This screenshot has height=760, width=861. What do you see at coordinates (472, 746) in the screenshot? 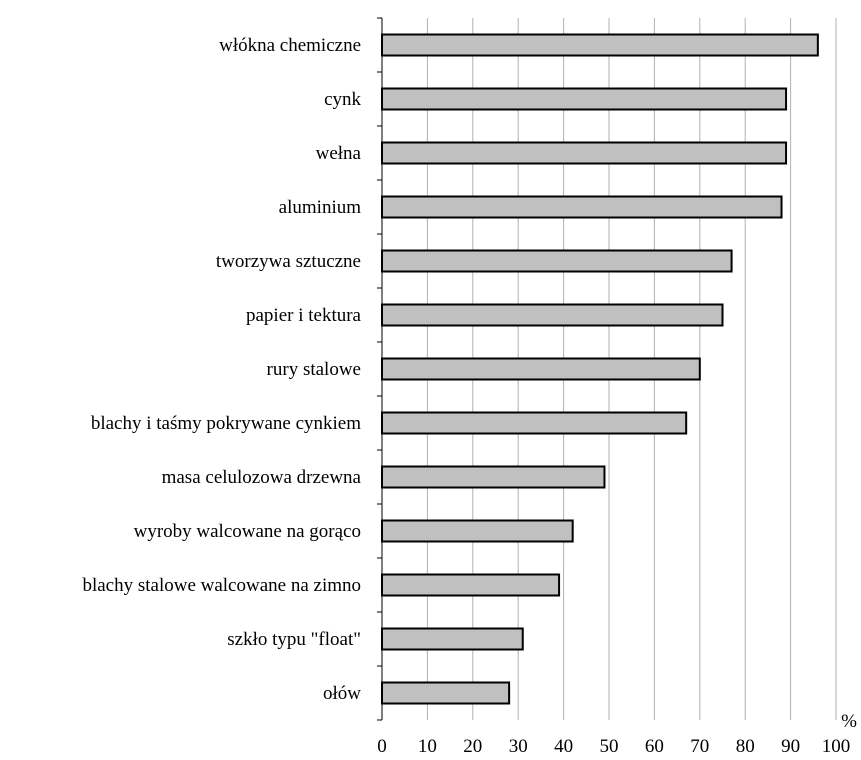
I see `x-tick-label-20: 20` at bounding box center [472, 746].